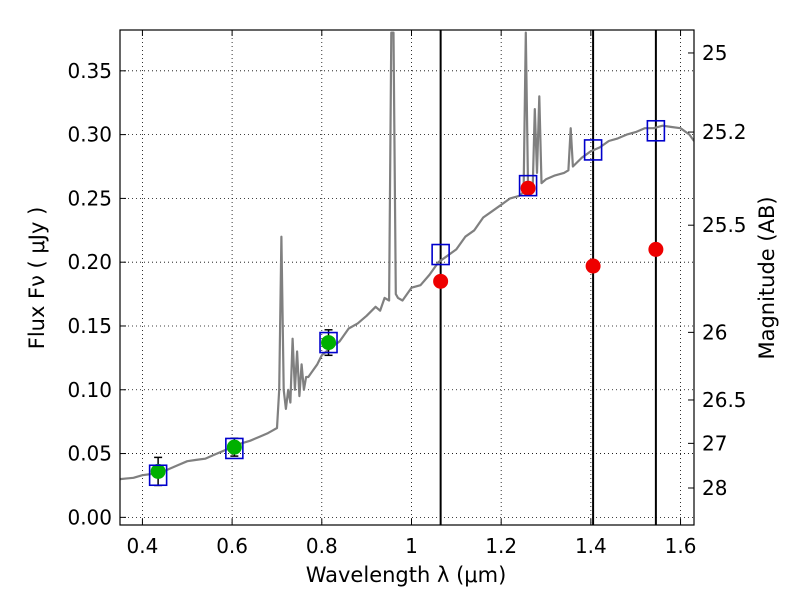  Describe the element at coordinates (411, 546) in the screenshot. I see `x-tick-label: 1` at that location.